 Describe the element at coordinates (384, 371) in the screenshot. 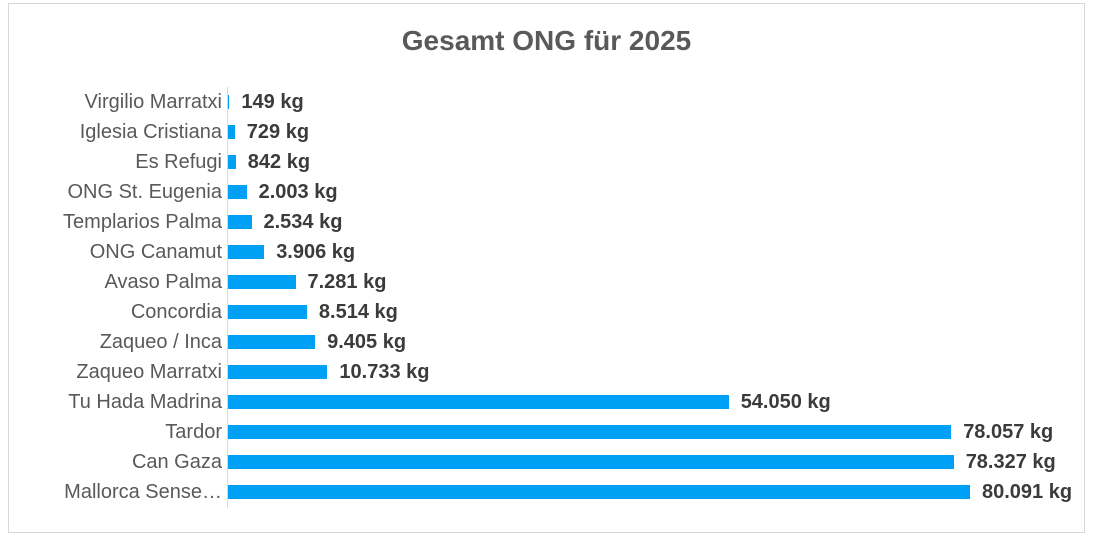

I see `value-label: 10.733 kg` at that location.